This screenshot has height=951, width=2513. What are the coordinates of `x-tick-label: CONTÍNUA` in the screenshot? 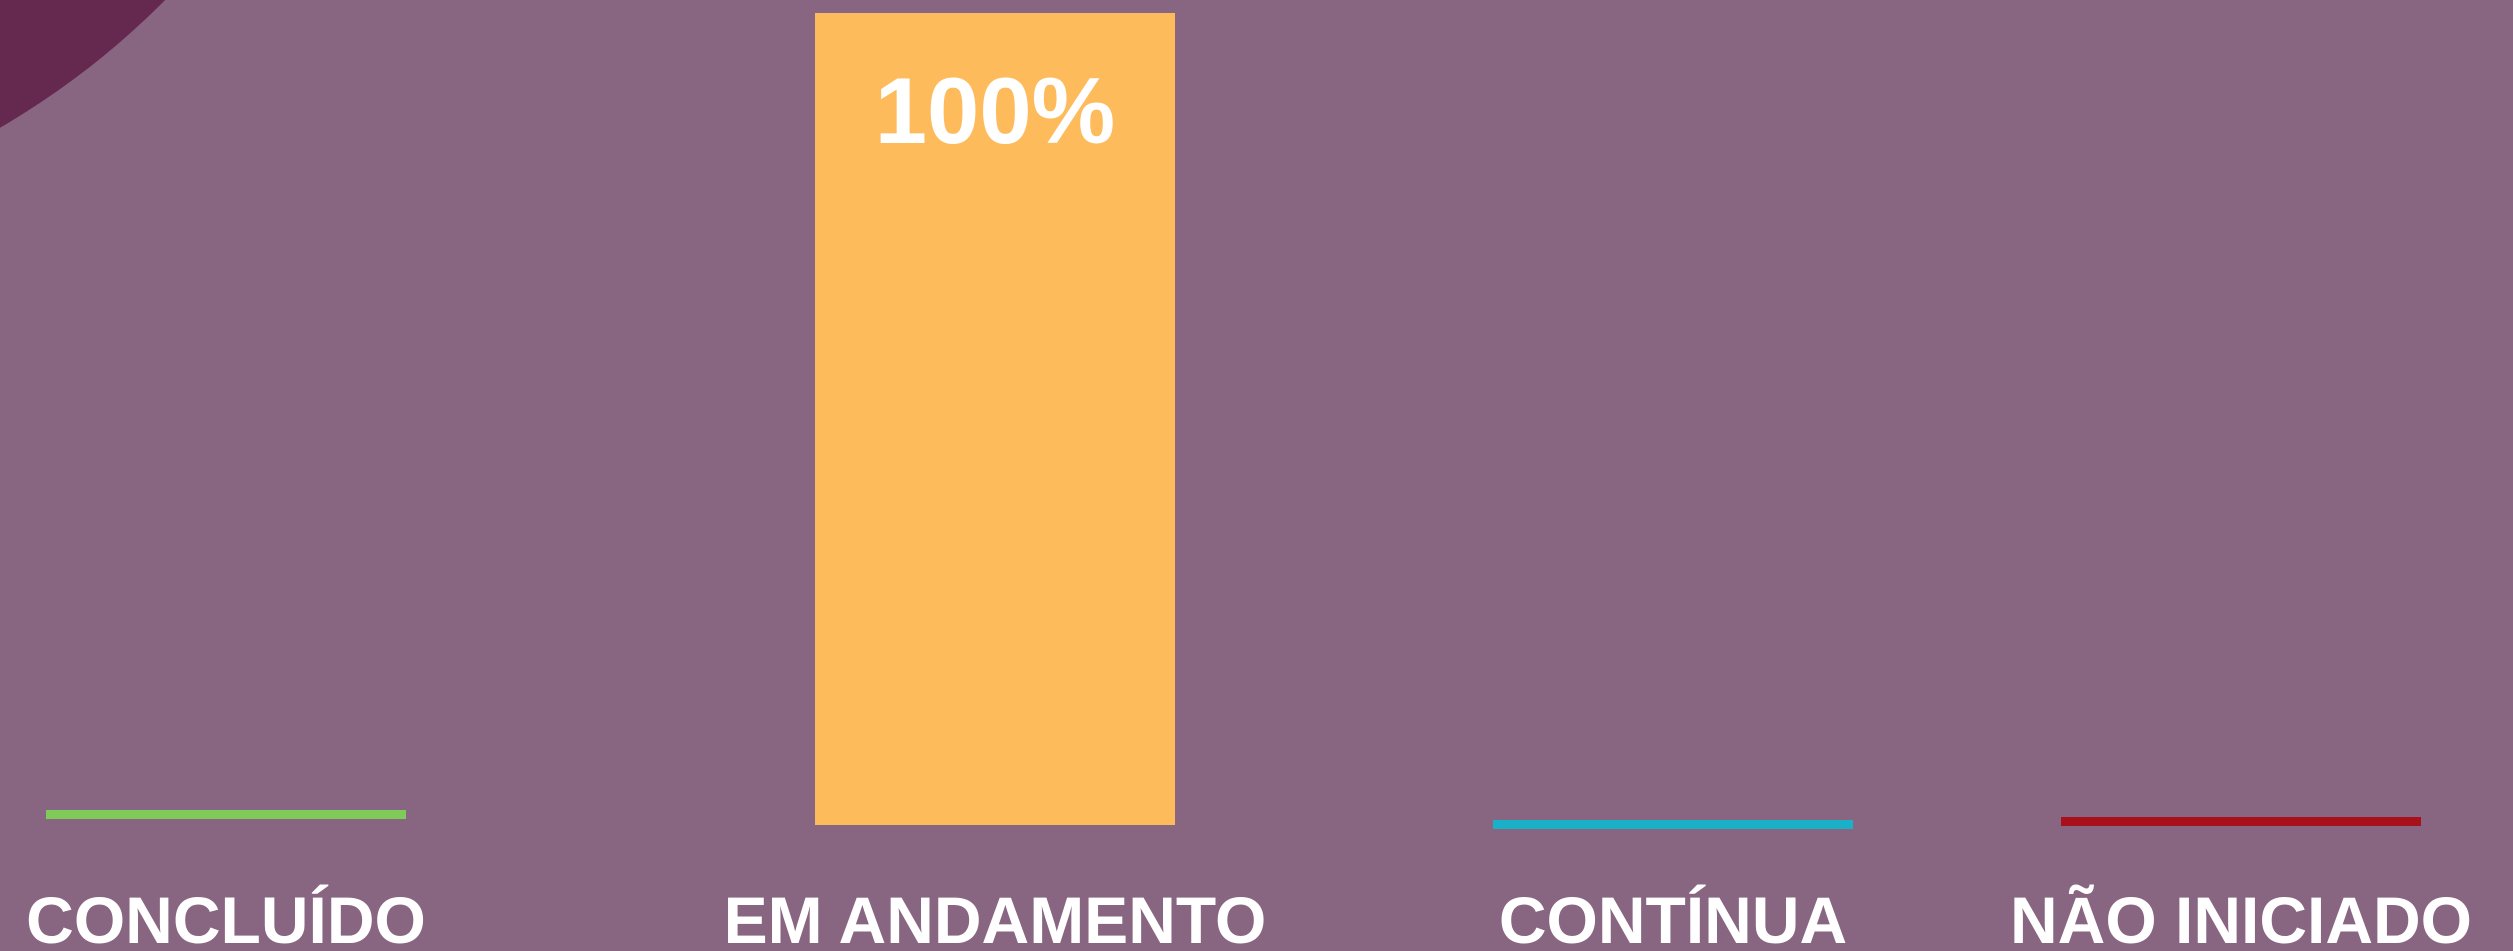 It's located at (1673, 917).